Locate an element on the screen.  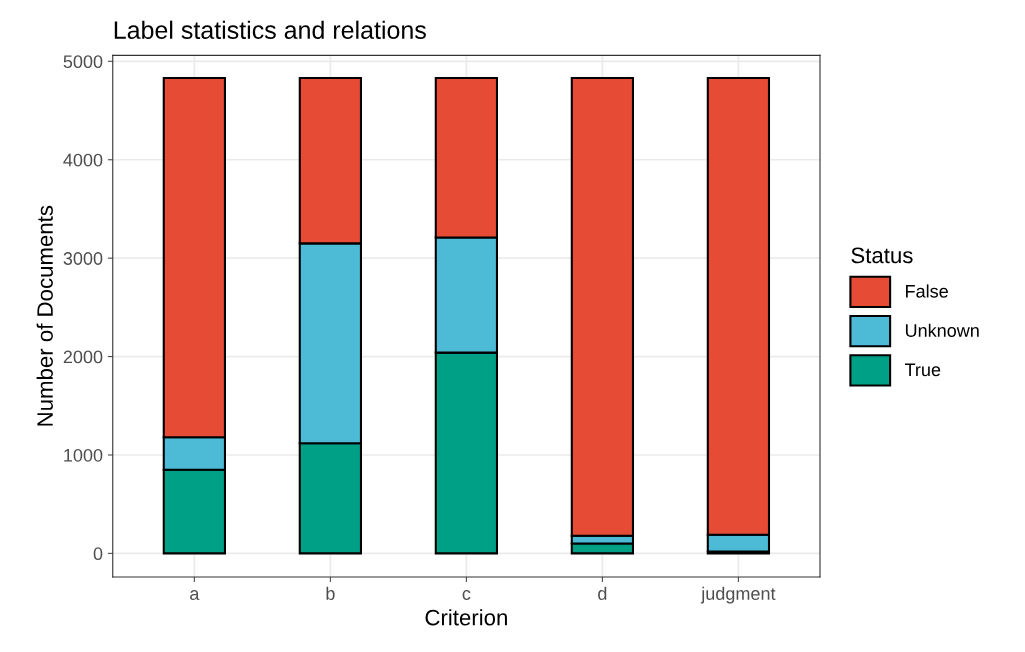
y-tick-label: 0 is located at coordinates (98, 554).